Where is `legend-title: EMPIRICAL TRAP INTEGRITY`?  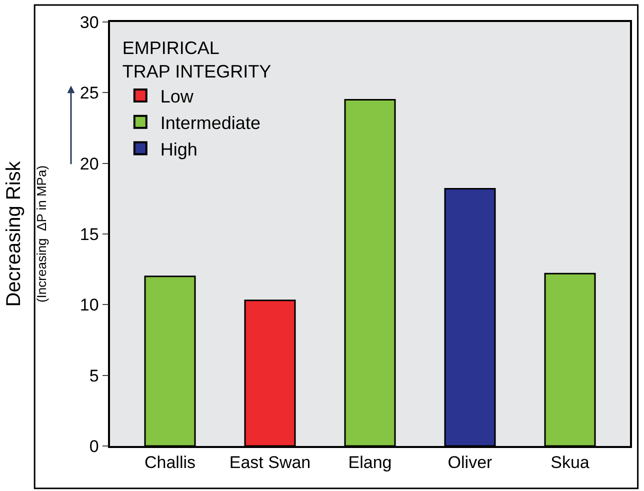
legend-title: EMPIRICAL TRAP INTEGRITY is located at coordinates (197, 60).